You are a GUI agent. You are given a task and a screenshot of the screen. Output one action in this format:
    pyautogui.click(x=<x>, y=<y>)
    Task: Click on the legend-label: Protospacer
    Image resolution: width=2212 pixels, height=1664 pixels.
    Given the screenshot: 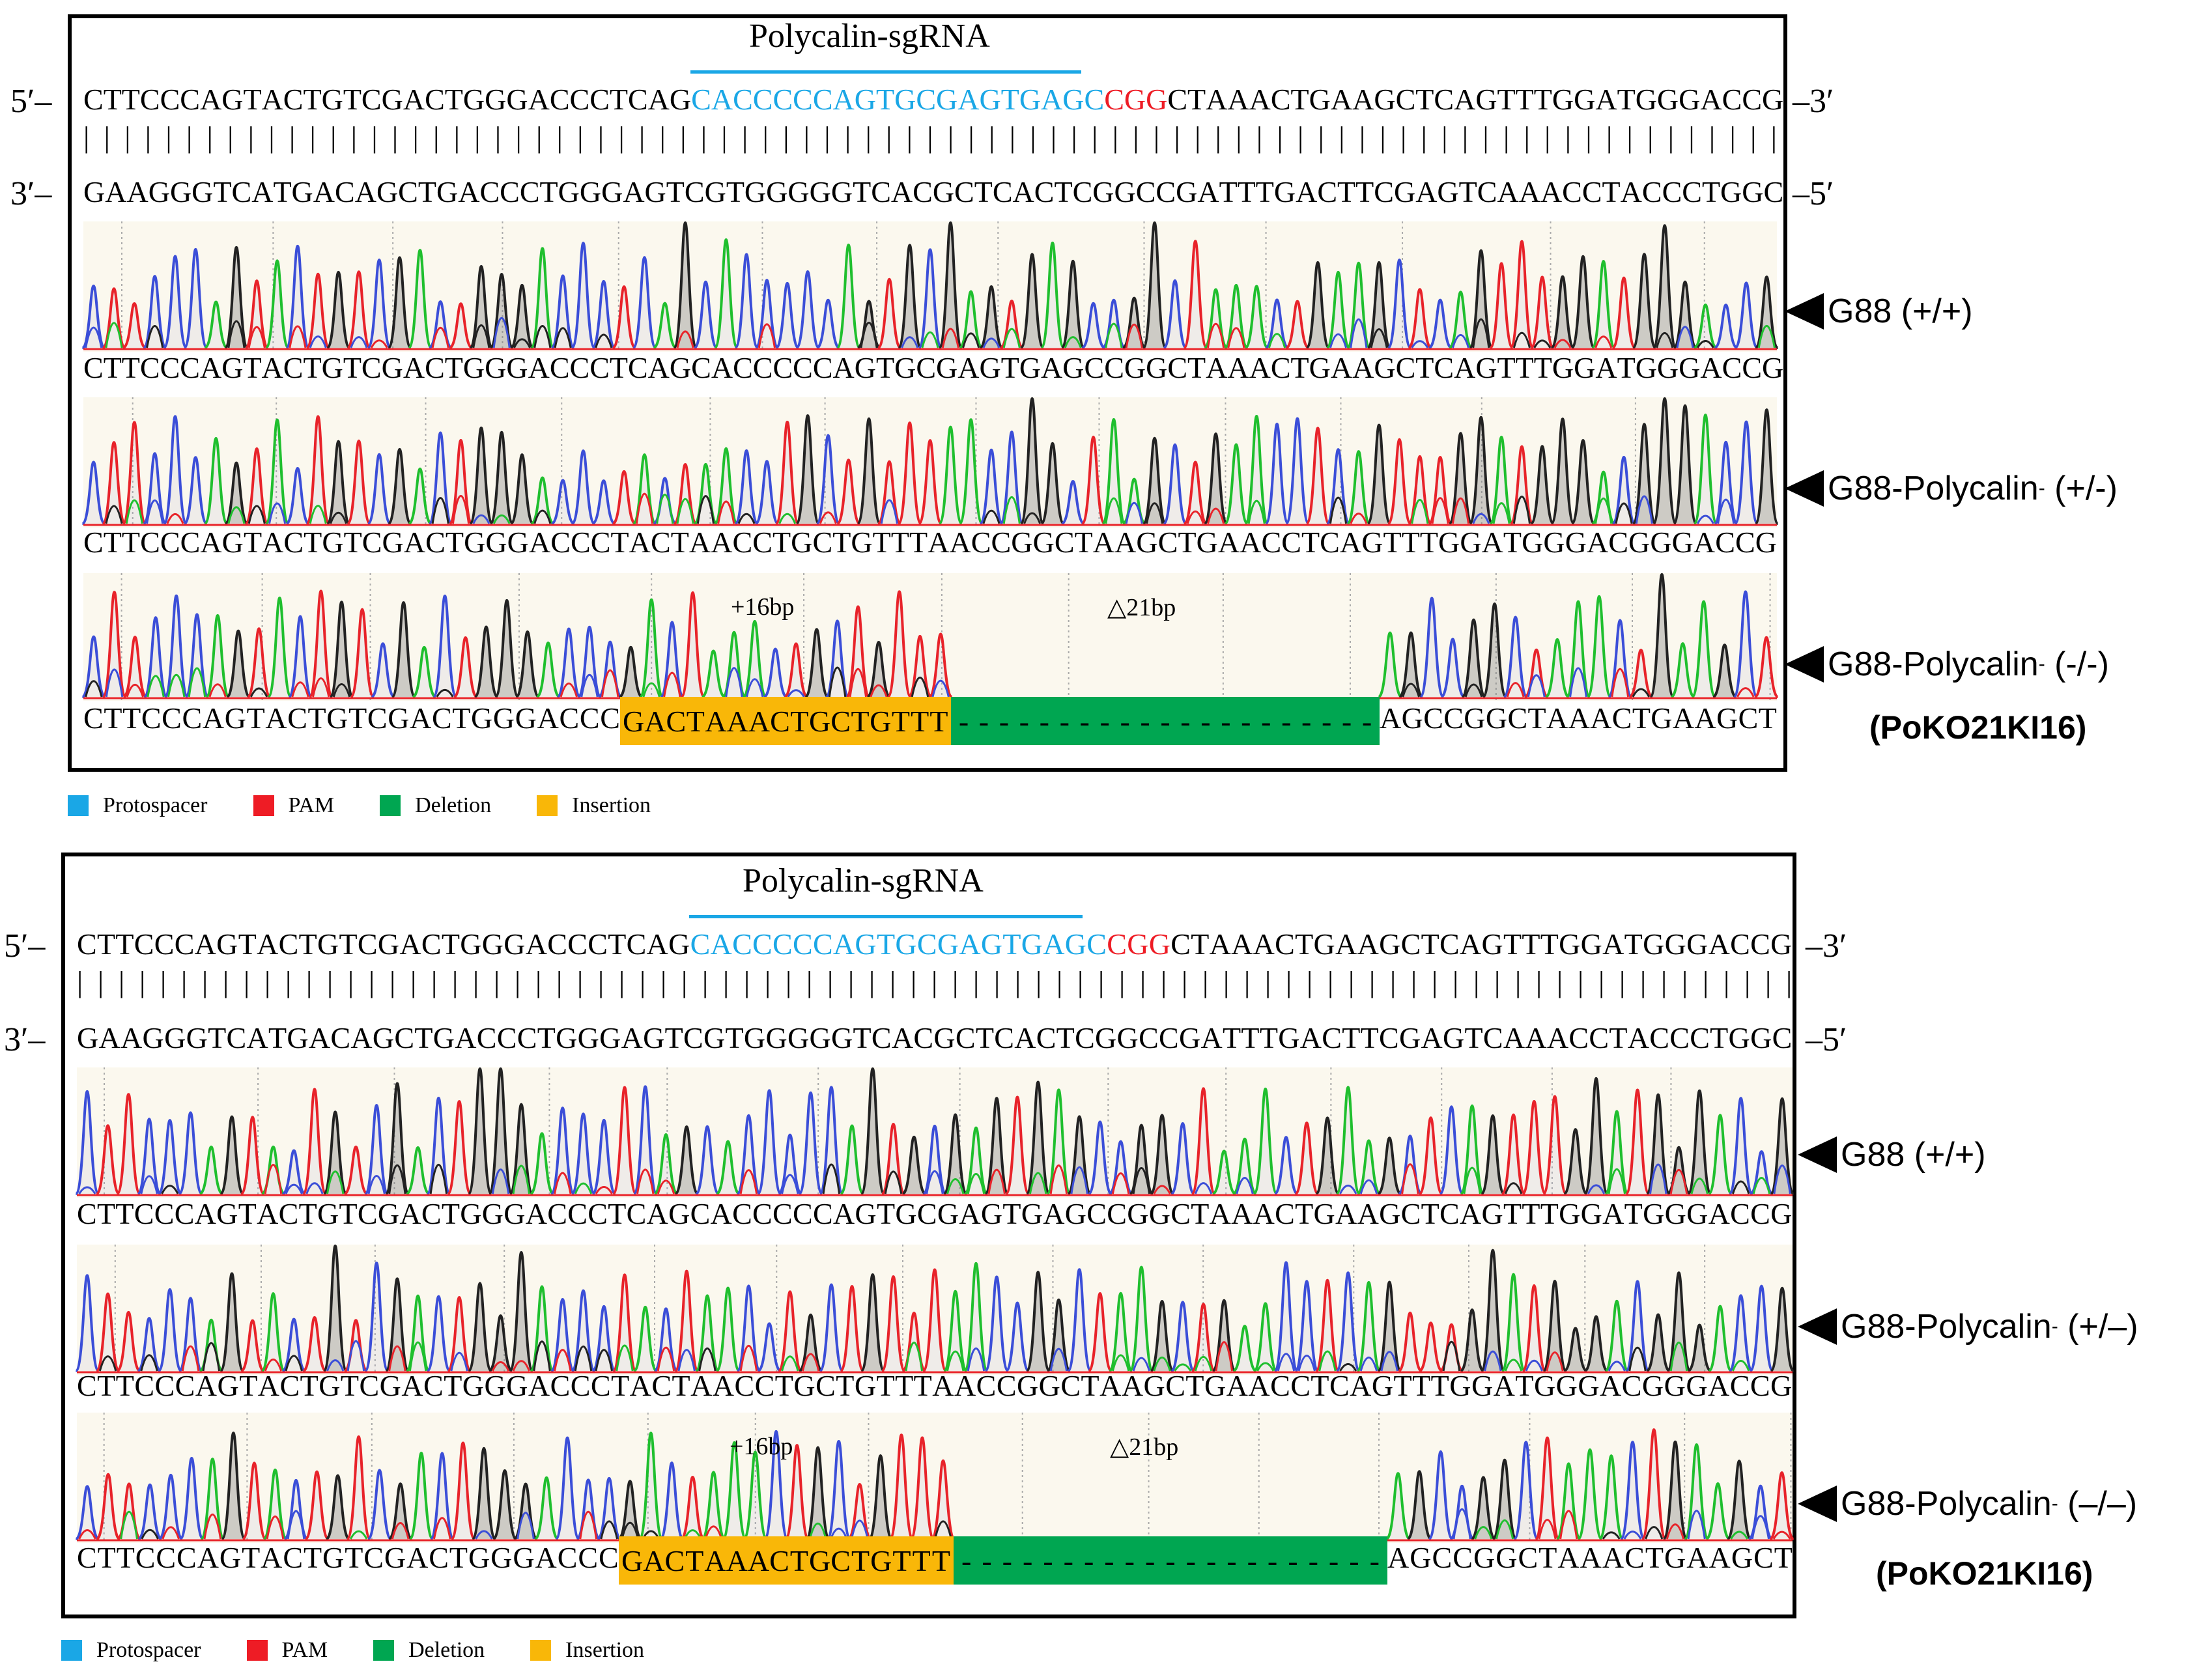 What is the action you would take?
    pyautogui.click(x=148, y=1650)
    